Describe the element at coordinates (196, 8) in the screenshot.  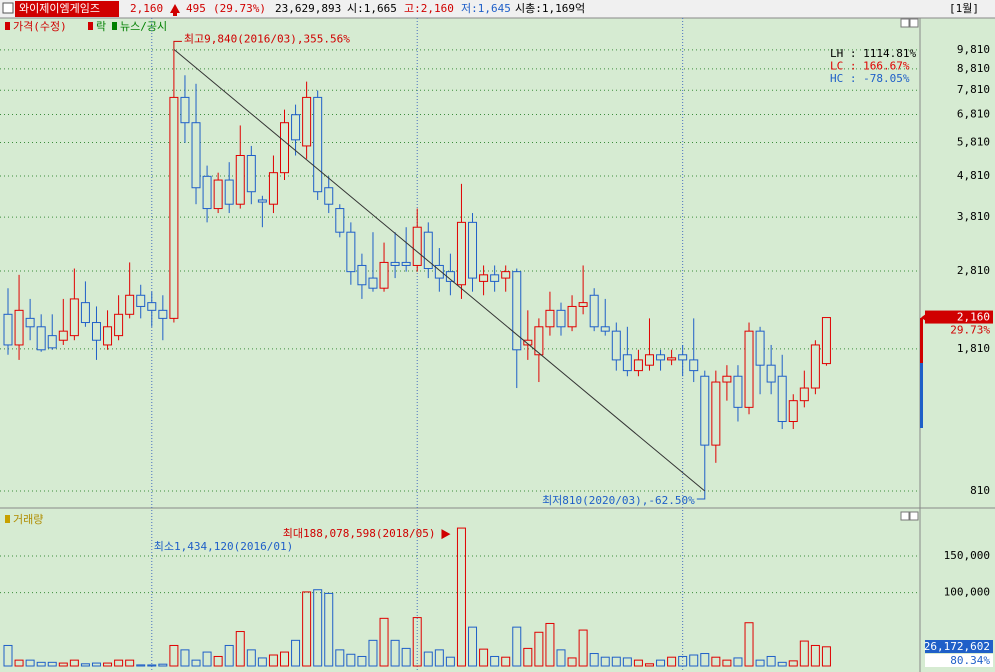
I see `change: 495` at that location.